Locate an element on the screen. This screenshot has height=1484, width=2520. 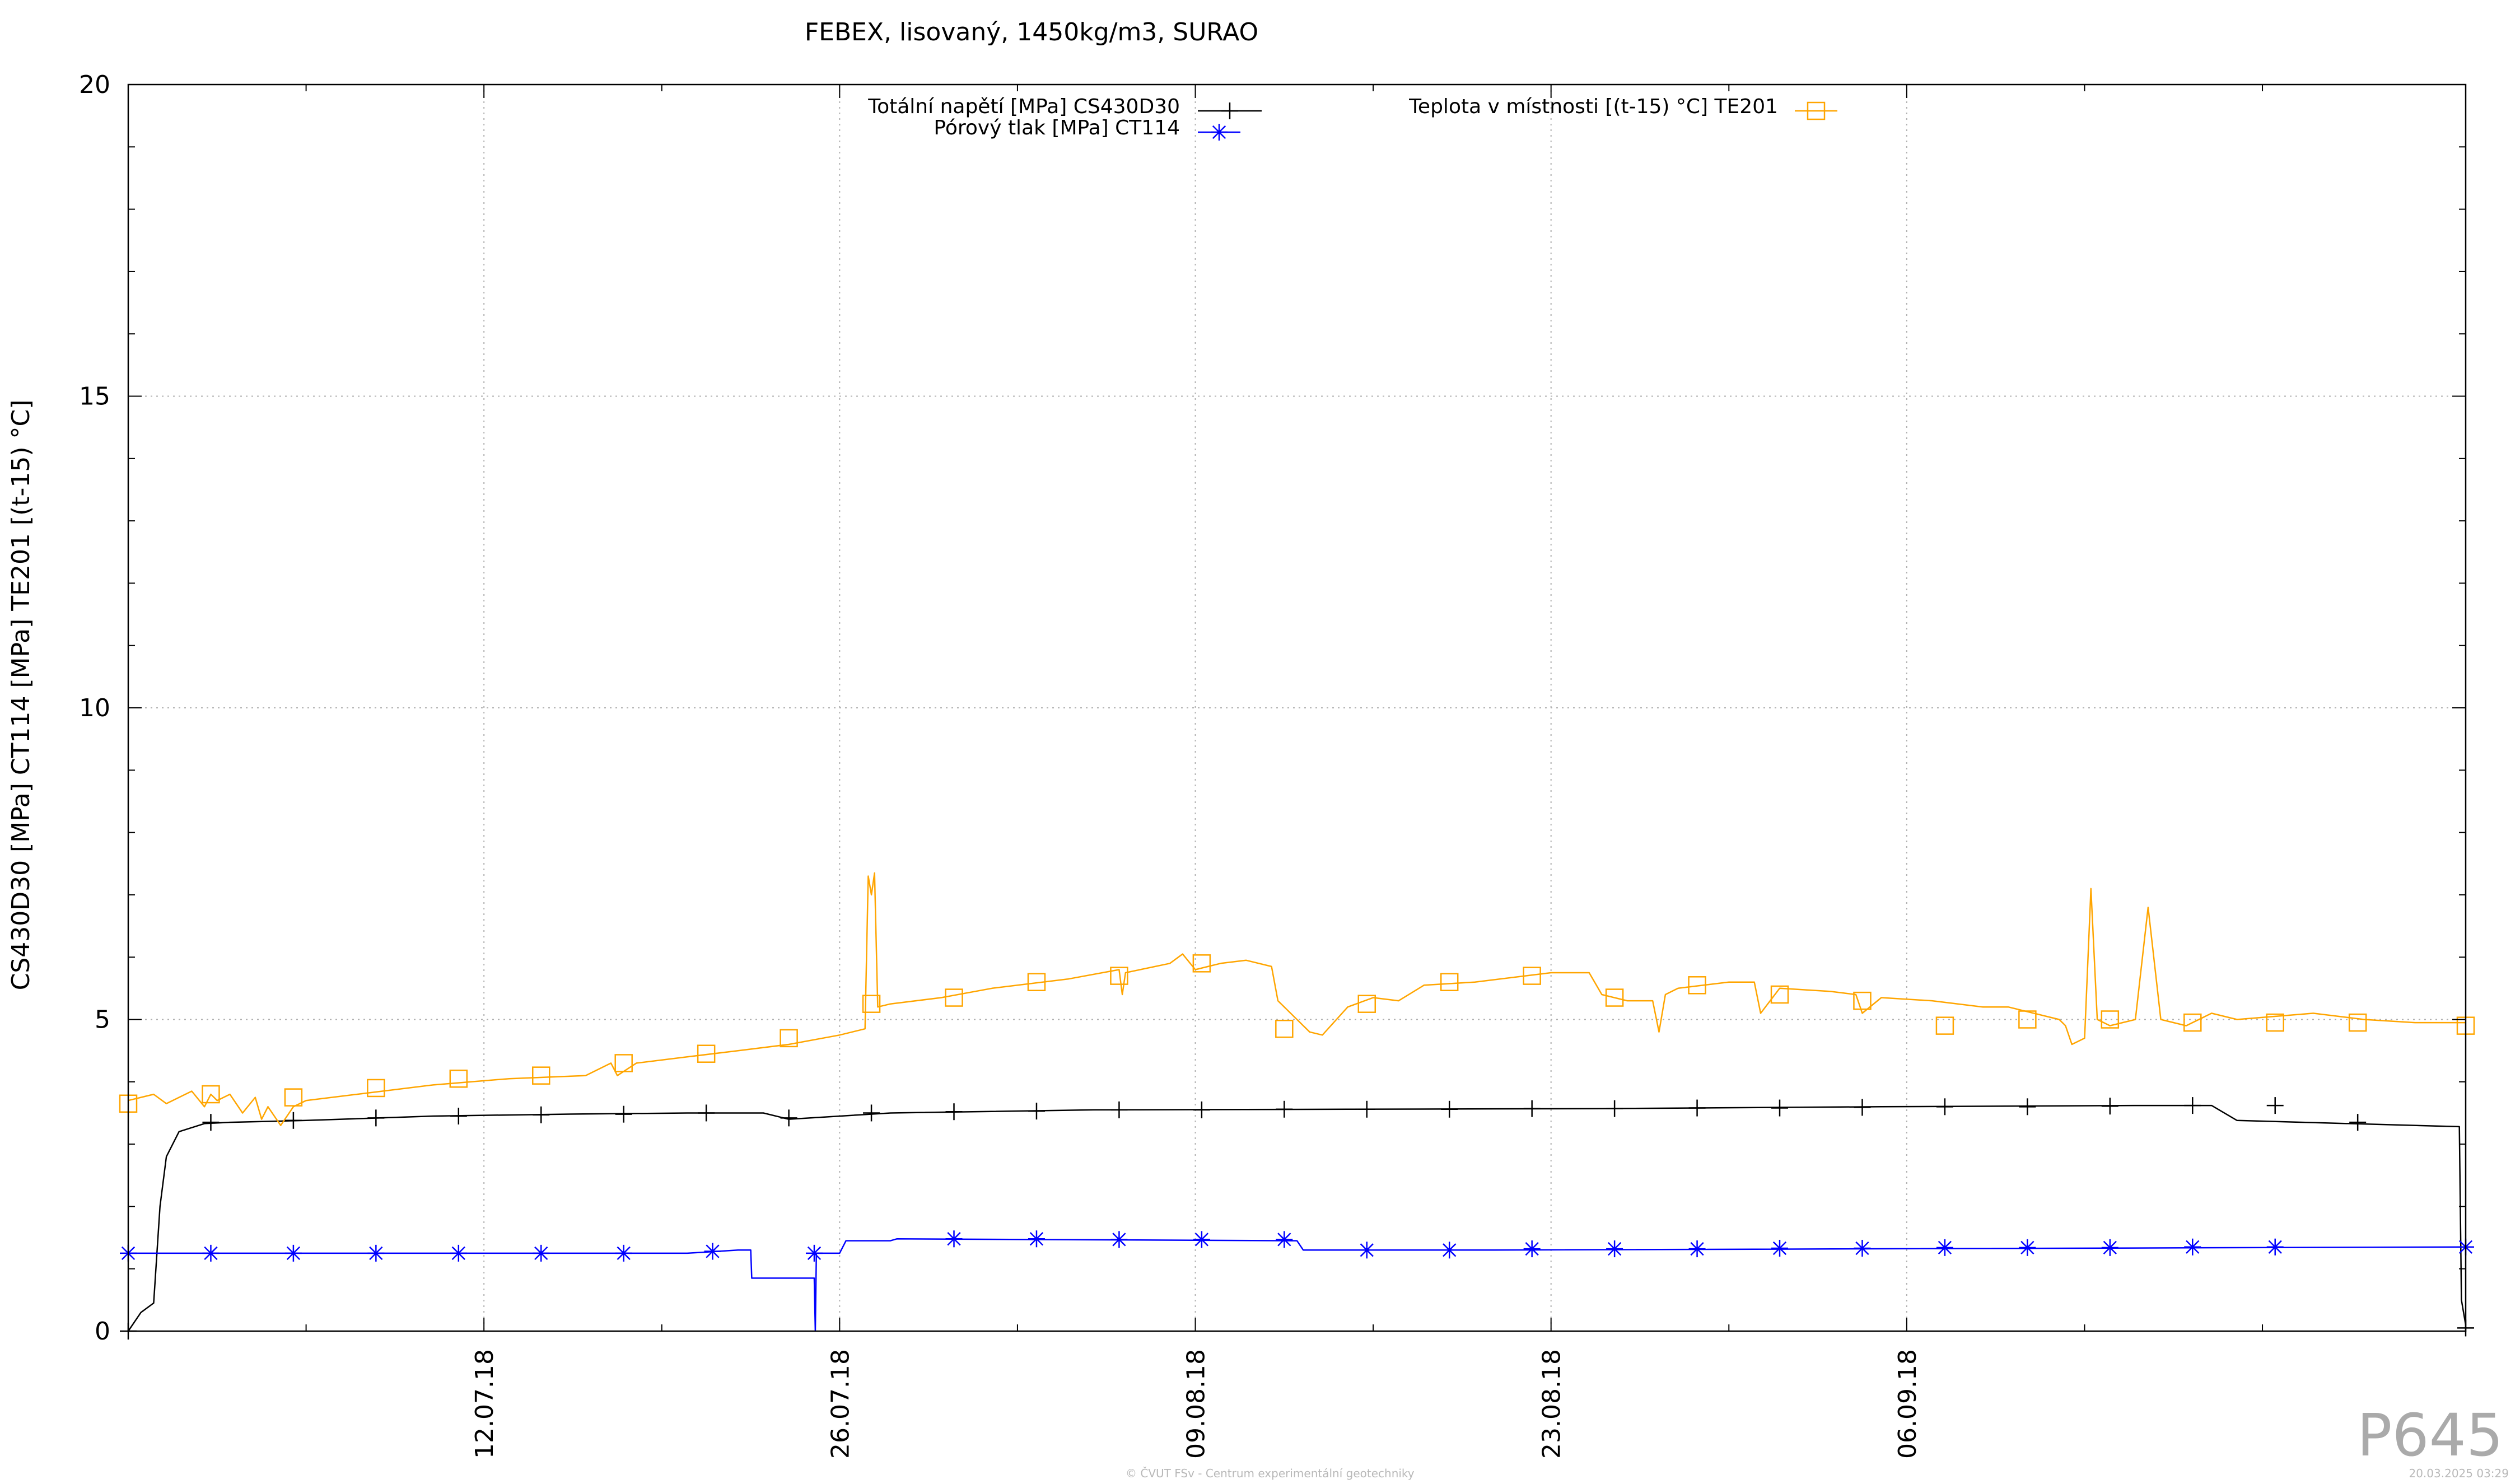
y-tick-label: 0 is located at coordinates (103, 1332).